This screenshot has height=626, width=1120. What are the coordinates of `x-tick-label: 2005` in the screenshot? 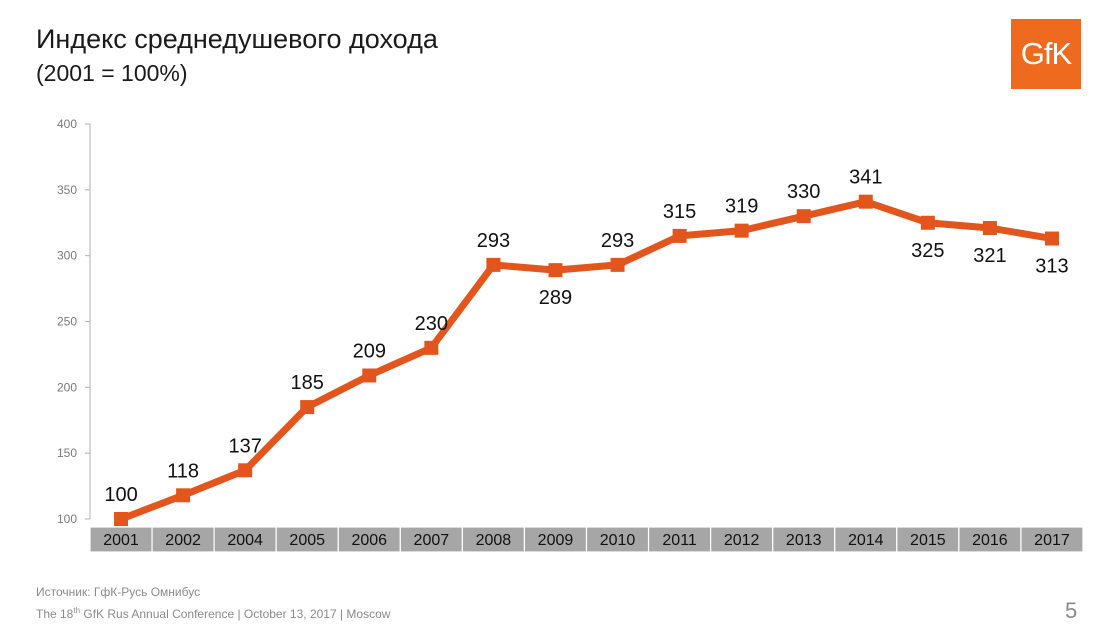 It's located at (307, 540).